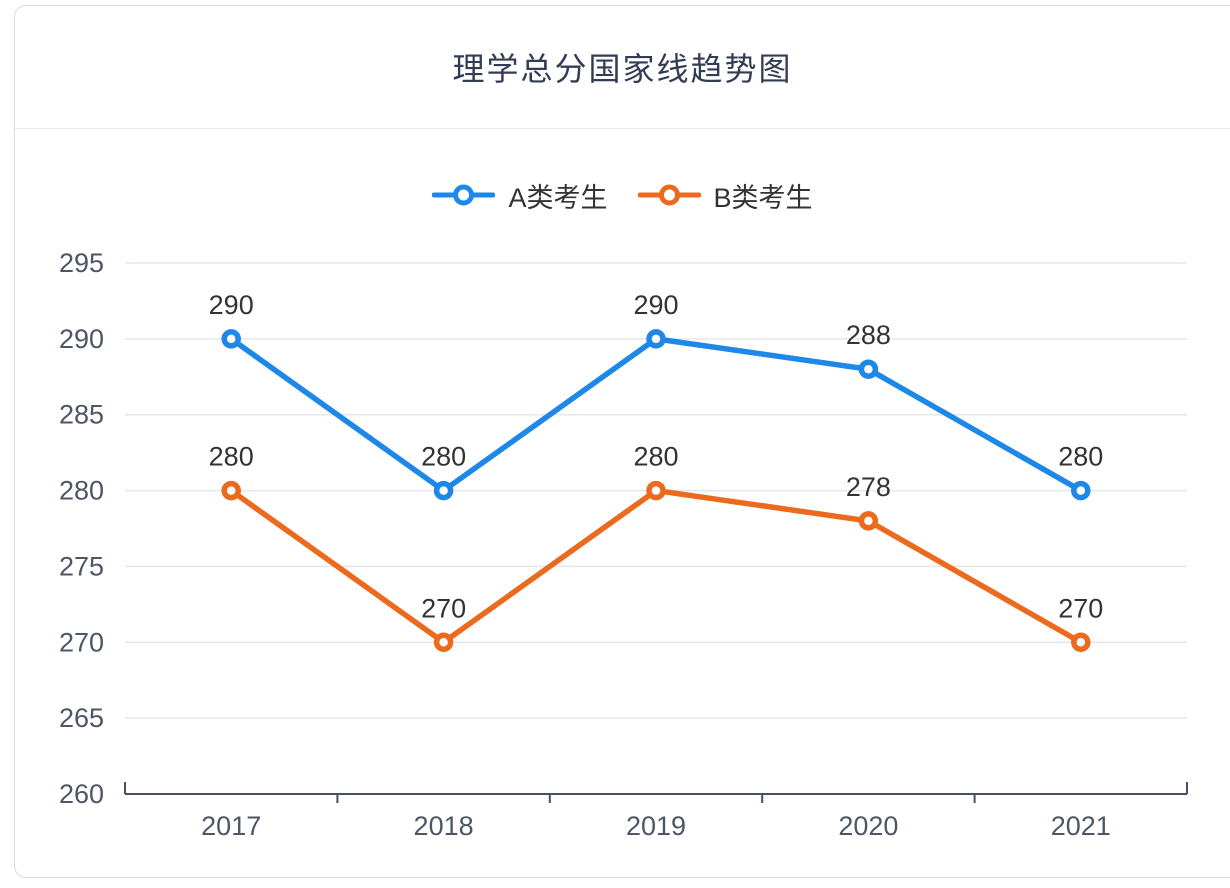 The image size is (1230, 888). I want to click on x-axis-label: 2021, so click(1081, 826).